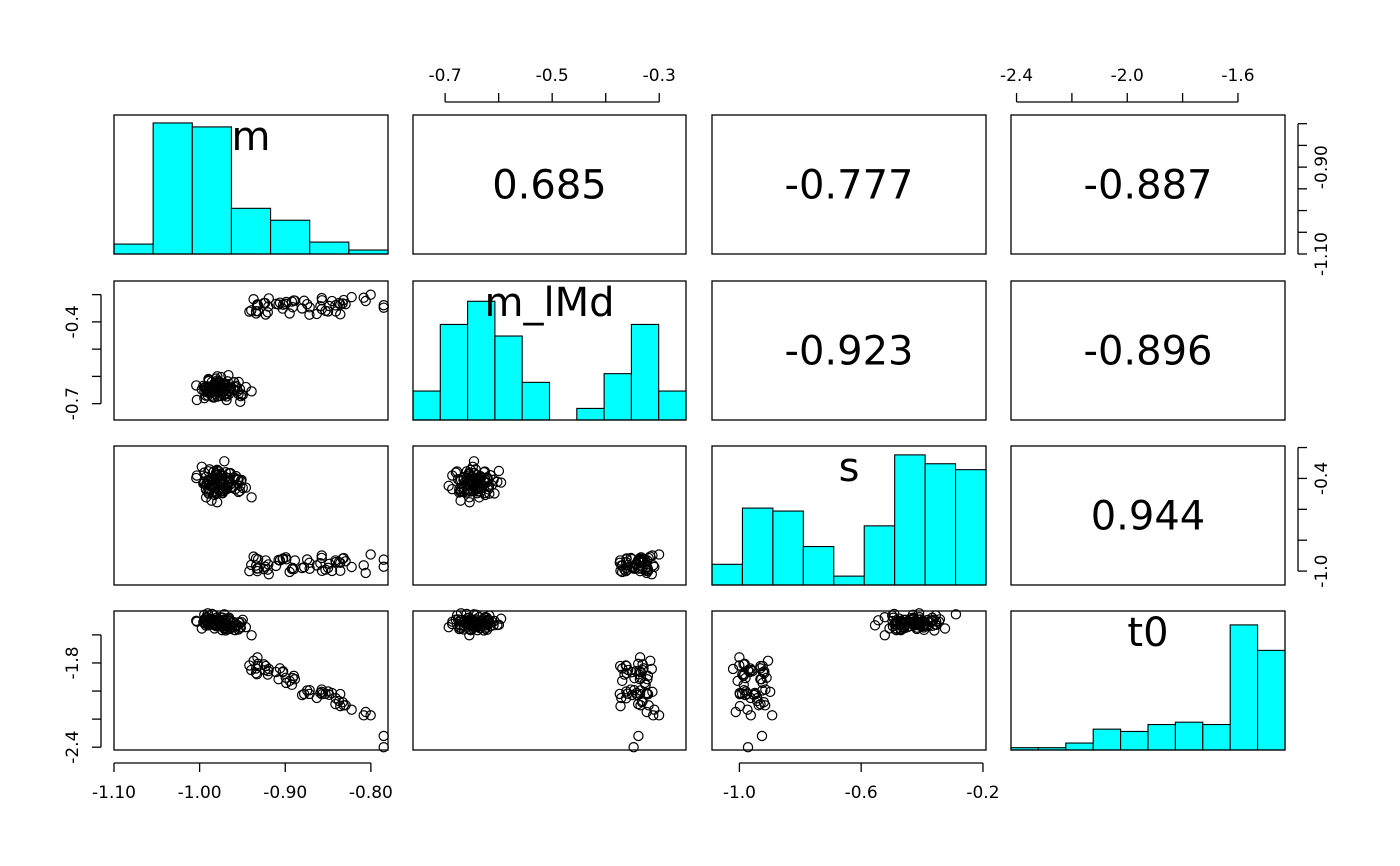  Describe the element at coordinates (982, 793) in the screenshot. I see `tick-label: -0.2` at that location.